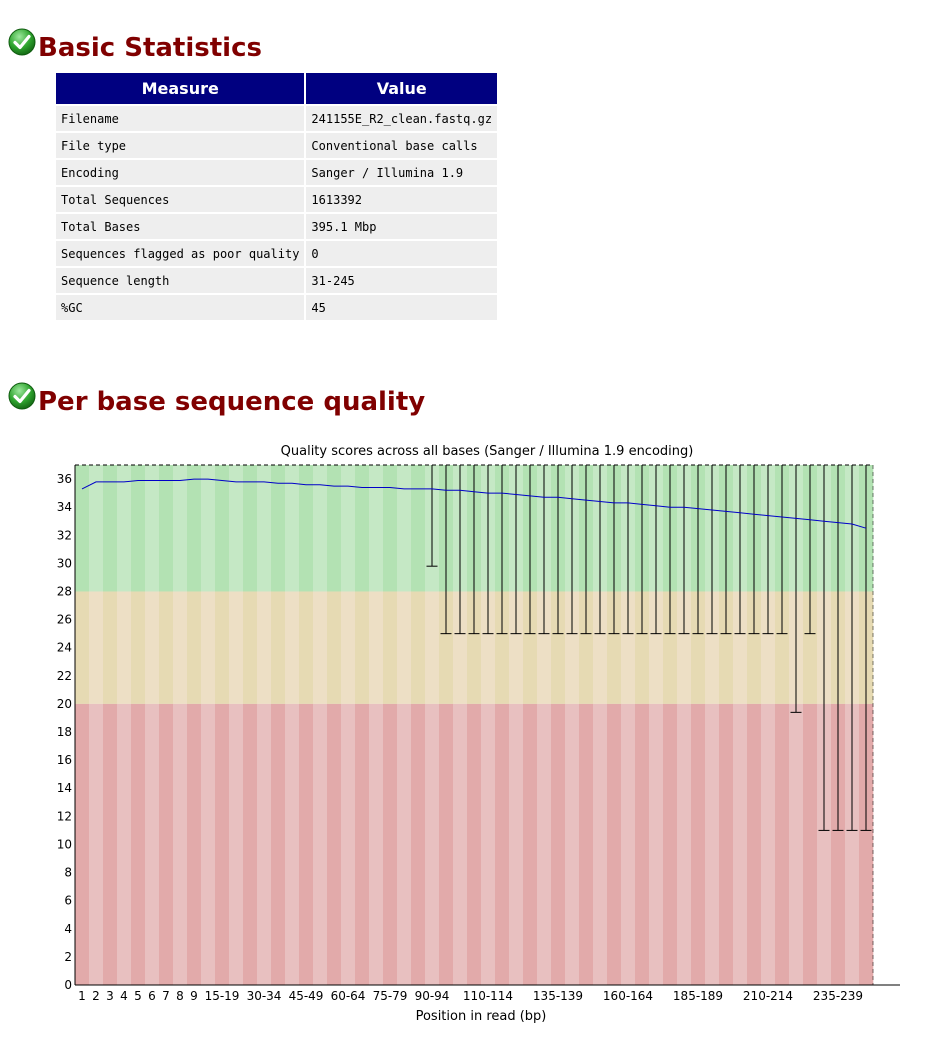 Image resolution: width=949 pixels, height=1050 pixels. I want to click on value-cell: 1613392, so click(402, 199).